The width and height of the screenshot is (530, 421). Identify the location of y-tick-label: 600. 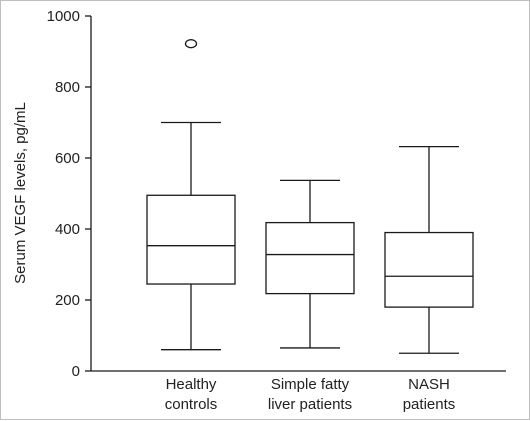
(67, 158).